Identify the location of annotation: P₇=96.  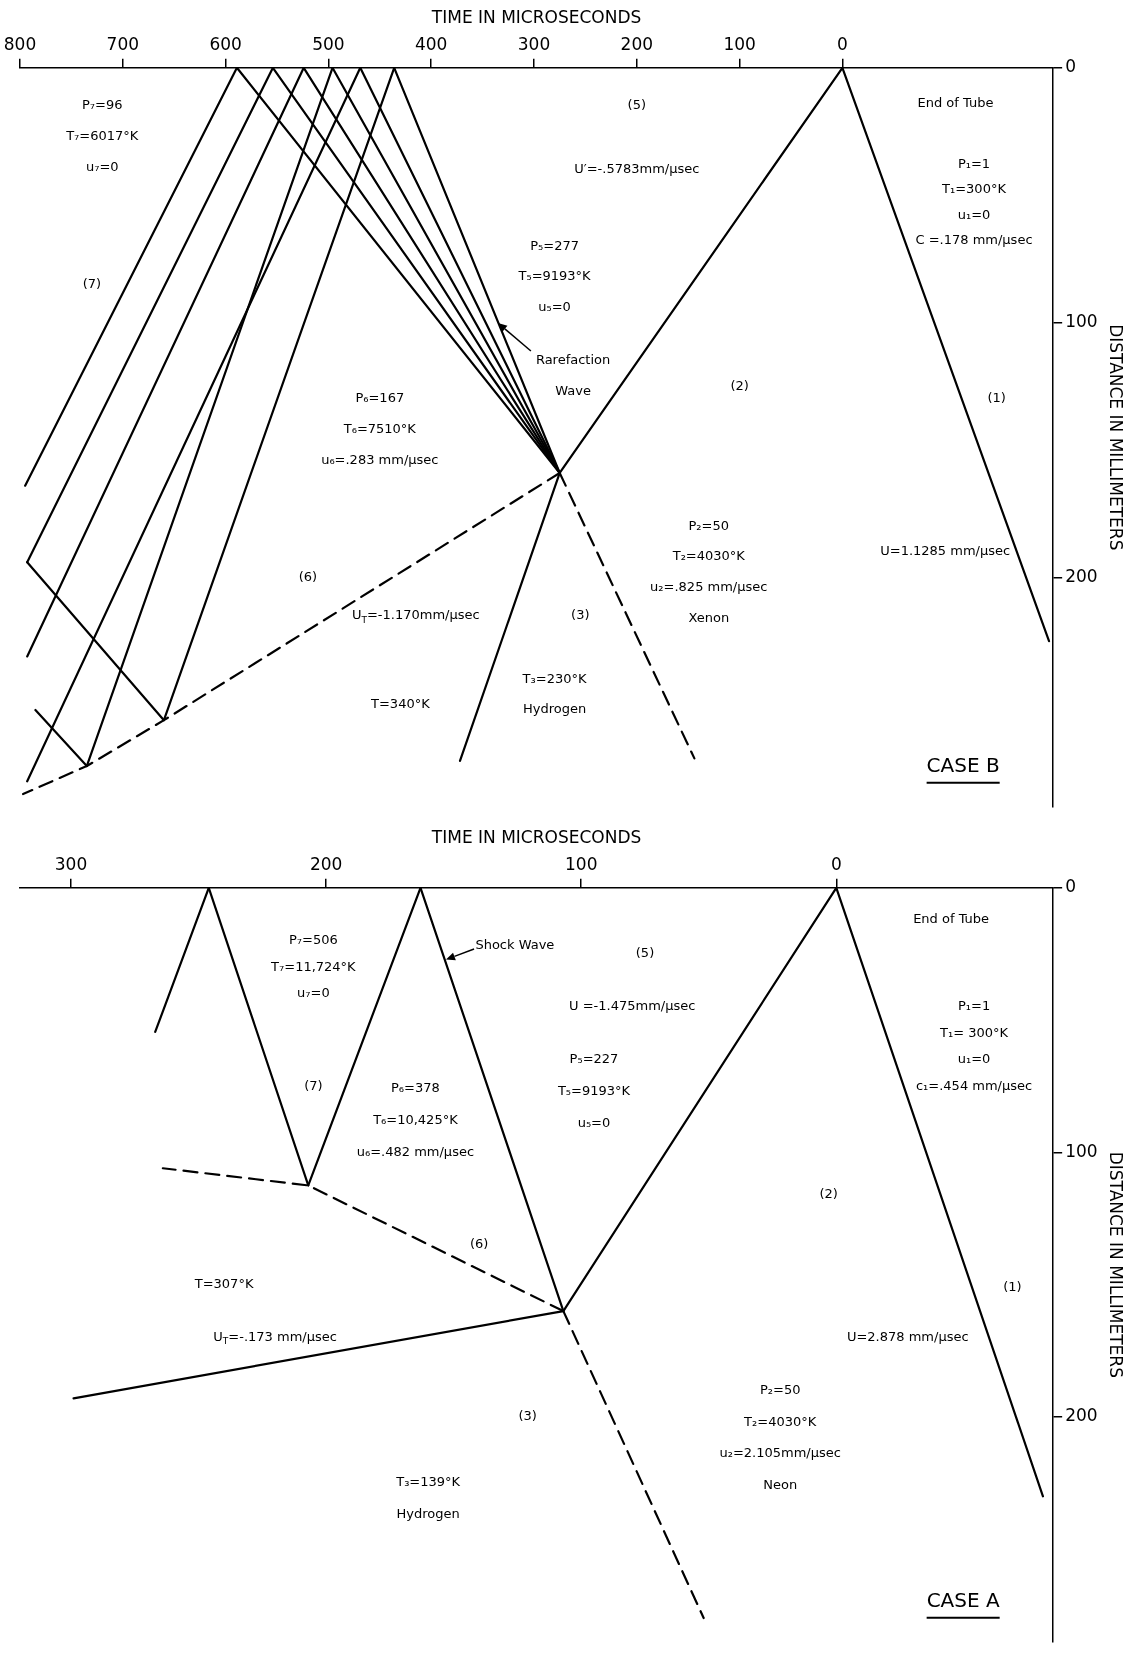
(102, 105).